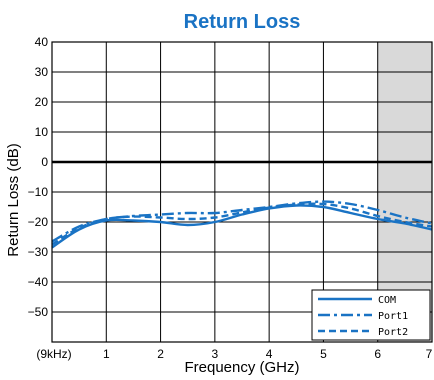 The width and height of the screenshot is (434, 380). I want to click on y-tick-label: −30, so click(38, 252).